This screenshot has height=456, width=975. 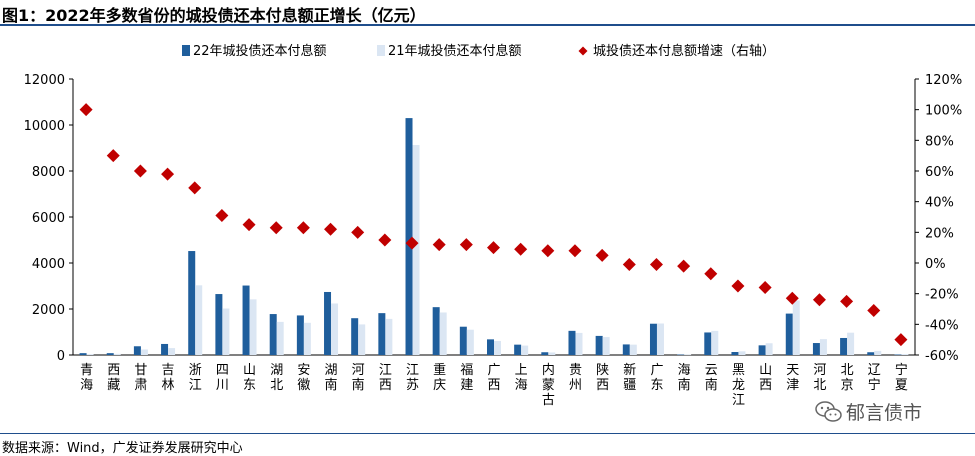 I want to click on x-tick-label: 河北, so click(x=819, y=378).